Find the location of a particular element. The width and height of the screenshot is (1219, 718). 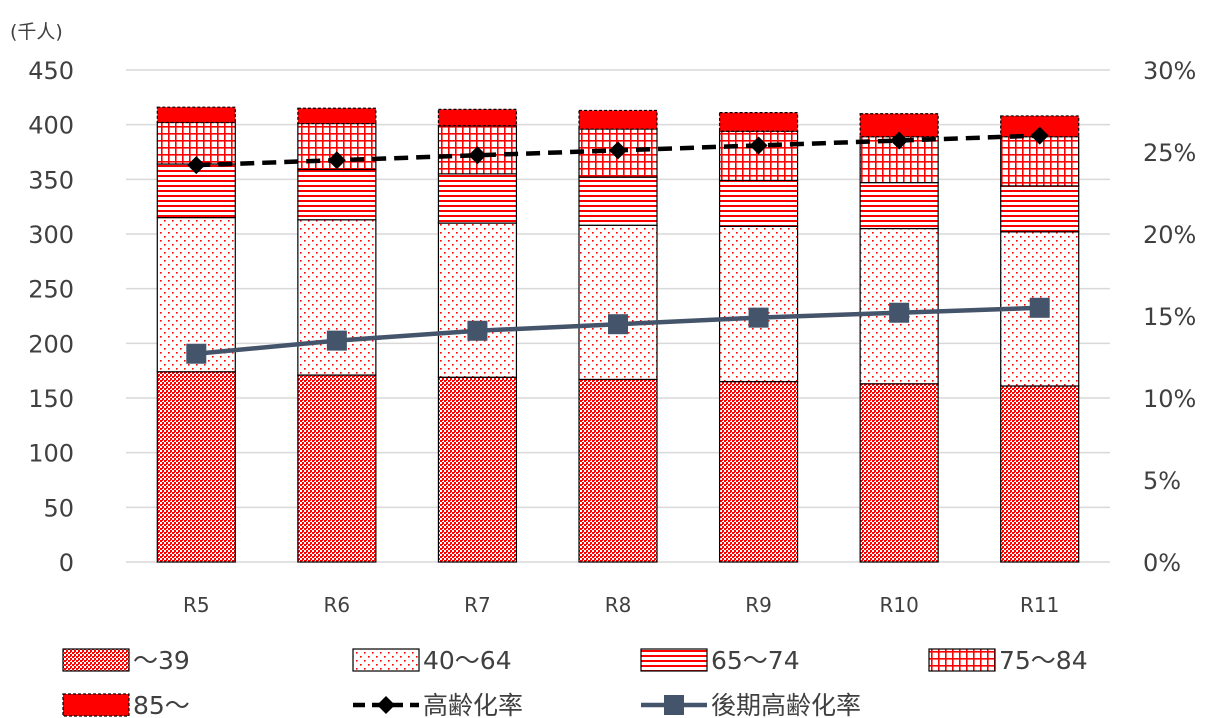

right-tick-label: 15% is located at coordinates (1169, 317).